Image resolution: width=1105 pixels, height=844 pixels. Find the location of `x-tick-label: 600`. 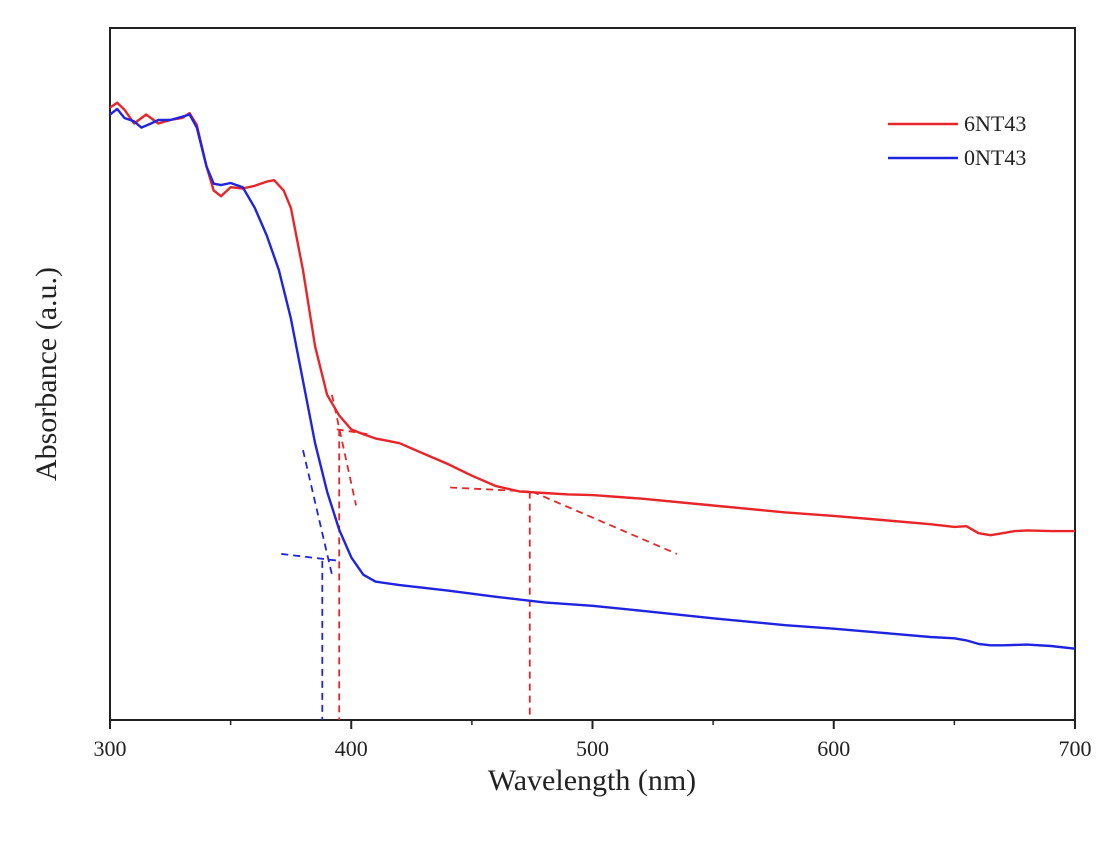

x-tick-label: 600 is located at coordinates (833, 748).